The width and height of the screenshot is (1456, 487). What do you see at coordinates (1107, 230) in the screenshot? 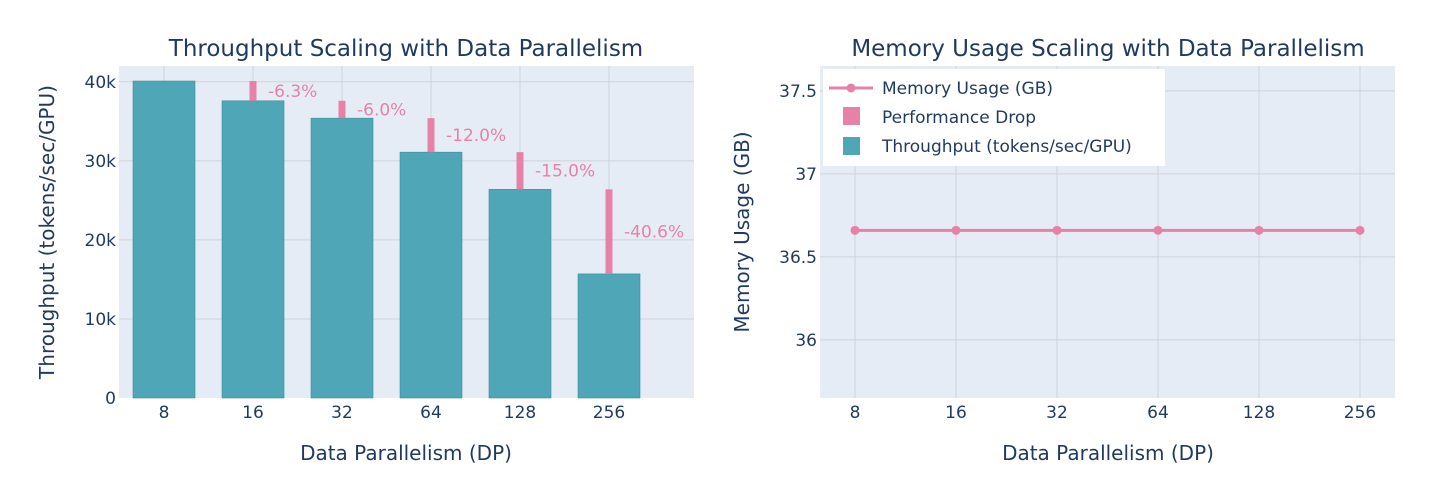
I see `memory-series` at bounding box center [1107, 230].